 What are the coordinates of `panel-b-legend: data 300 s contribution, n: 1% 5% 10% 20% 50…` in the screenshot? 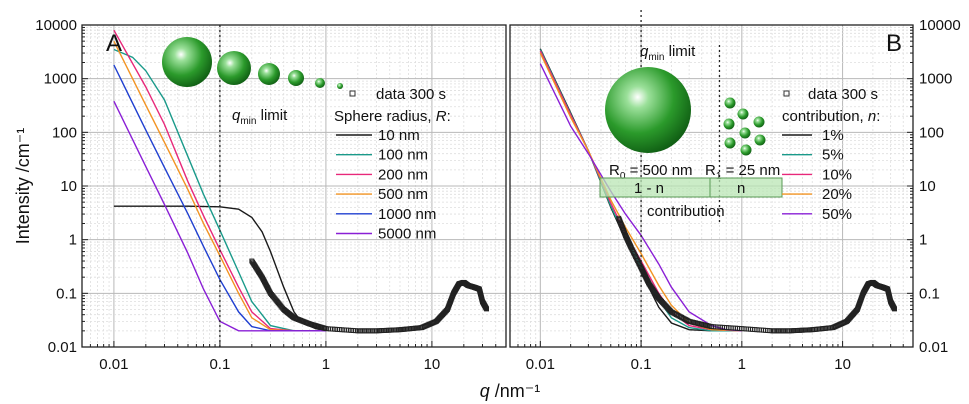 It's located at (831, 154).